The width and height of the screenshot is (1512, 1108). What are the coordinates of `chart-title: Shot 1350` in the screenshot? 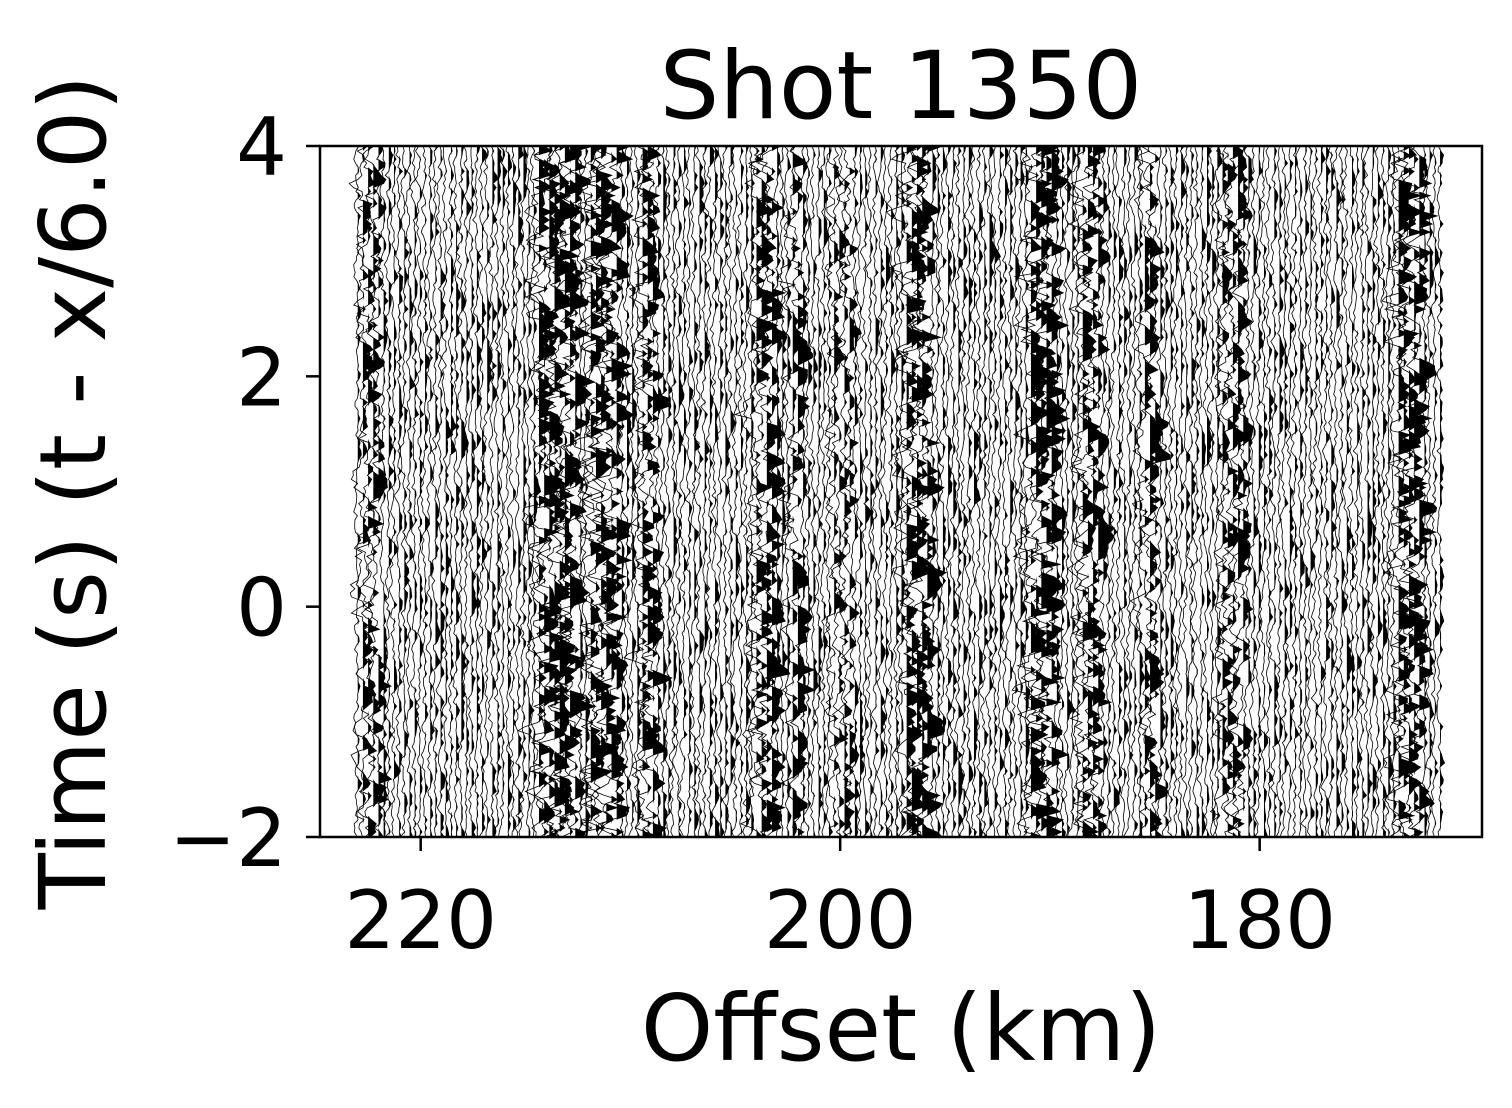 It's located at (901, 86).